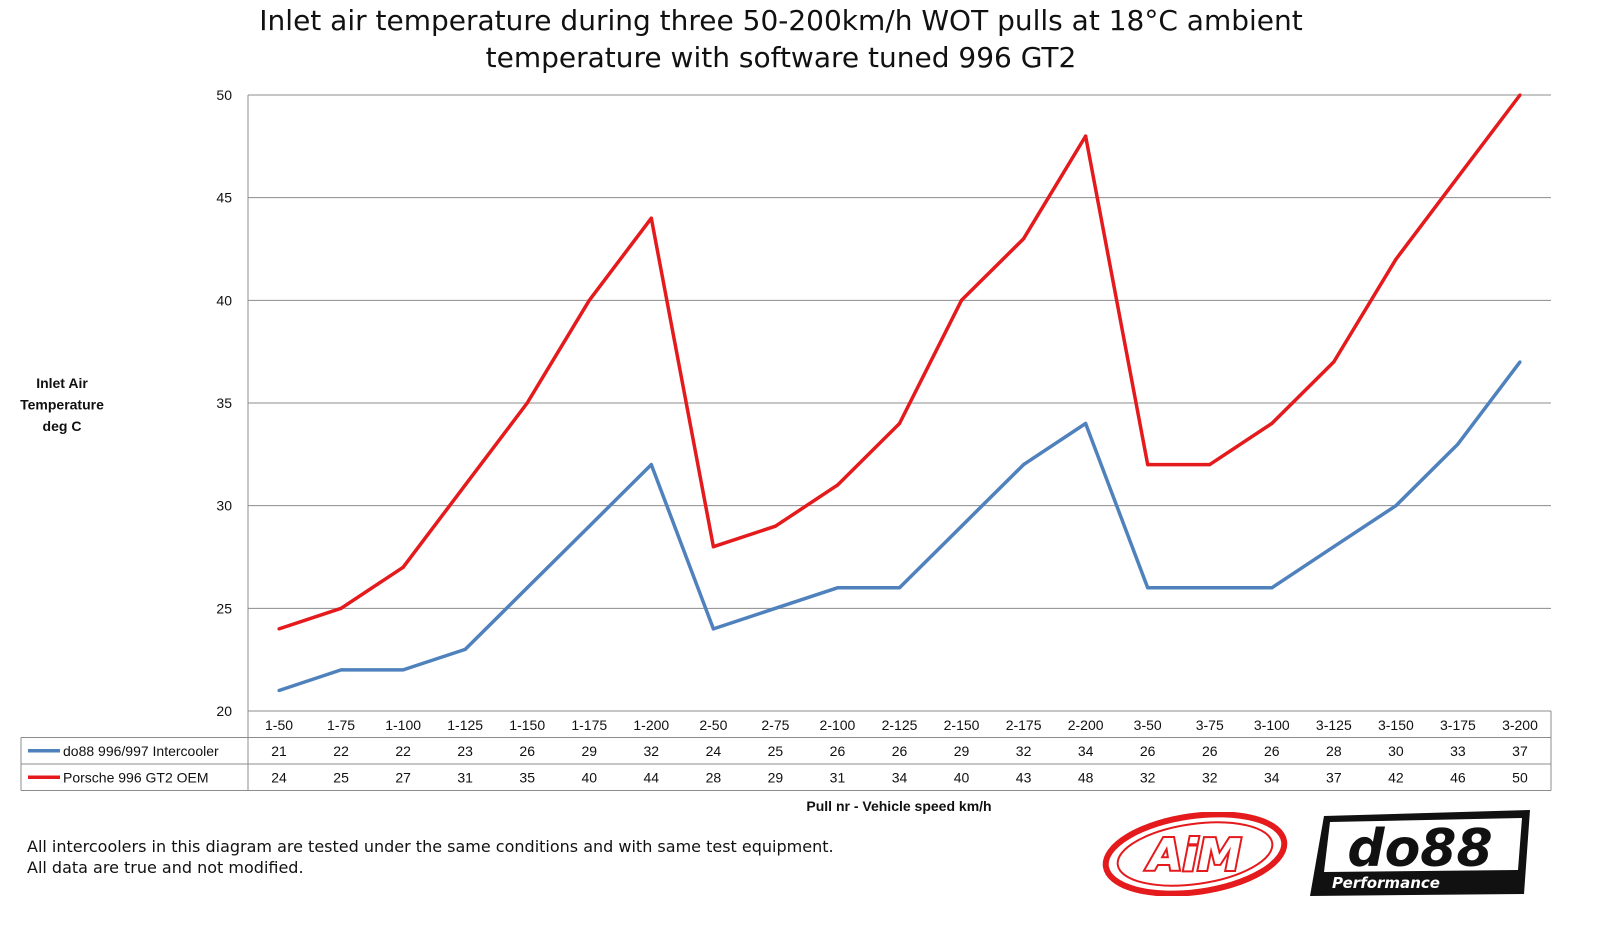  Describe the element at coordinates (403, 725) in the screenshot. I see `x-tick-label: 1-100` at that location.